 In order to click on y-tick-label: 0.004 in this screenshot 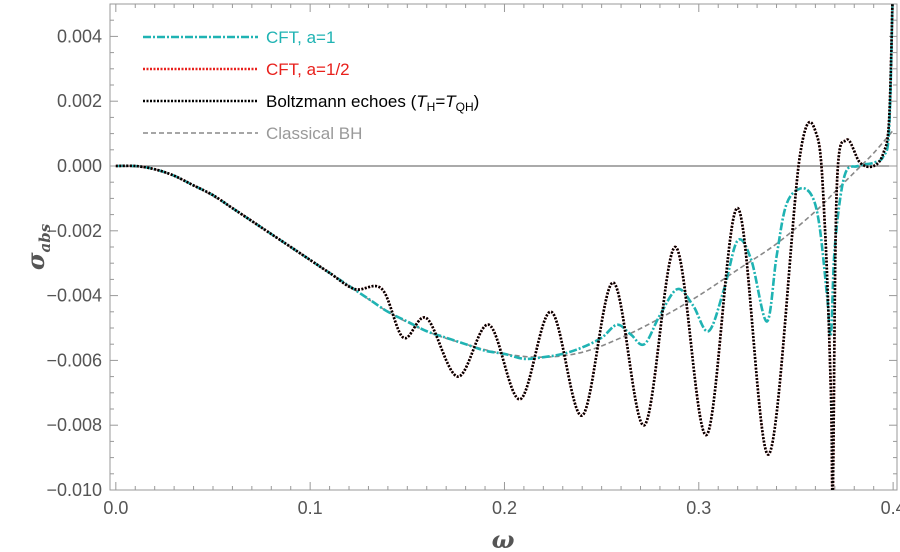, I will do `click(79, 36)`.